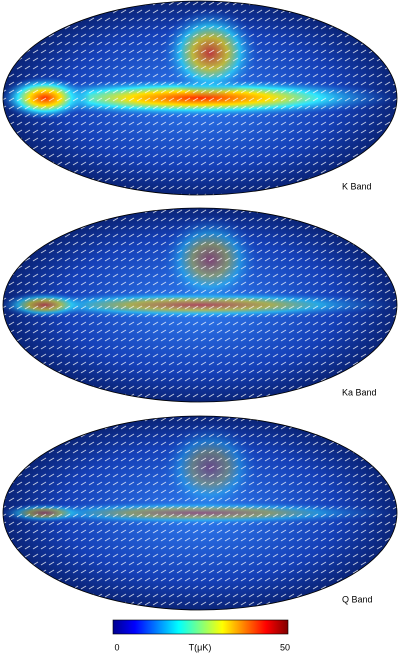 This screenshot has height=655, width=400. I want to click on colorbar-label: T(μK), so click(200, 647).